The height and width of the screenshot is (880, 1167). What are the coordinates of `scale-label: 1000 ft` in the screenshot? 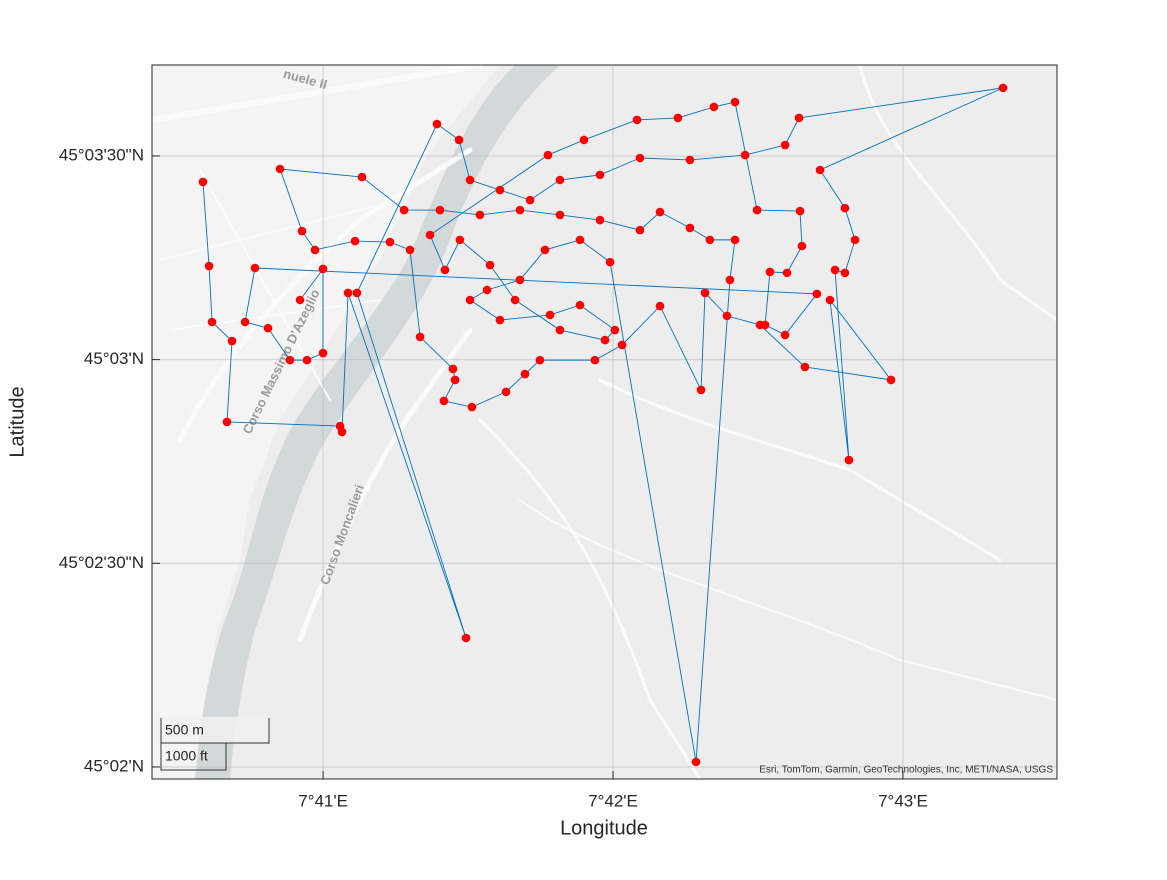 It's located at (186, 756).